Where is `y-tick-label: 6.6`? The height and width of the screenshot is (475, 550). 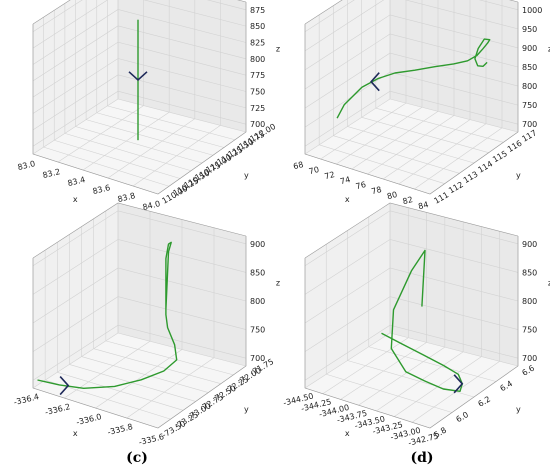 y-tick-label: 6.6 is located at coordinates (529, 371).